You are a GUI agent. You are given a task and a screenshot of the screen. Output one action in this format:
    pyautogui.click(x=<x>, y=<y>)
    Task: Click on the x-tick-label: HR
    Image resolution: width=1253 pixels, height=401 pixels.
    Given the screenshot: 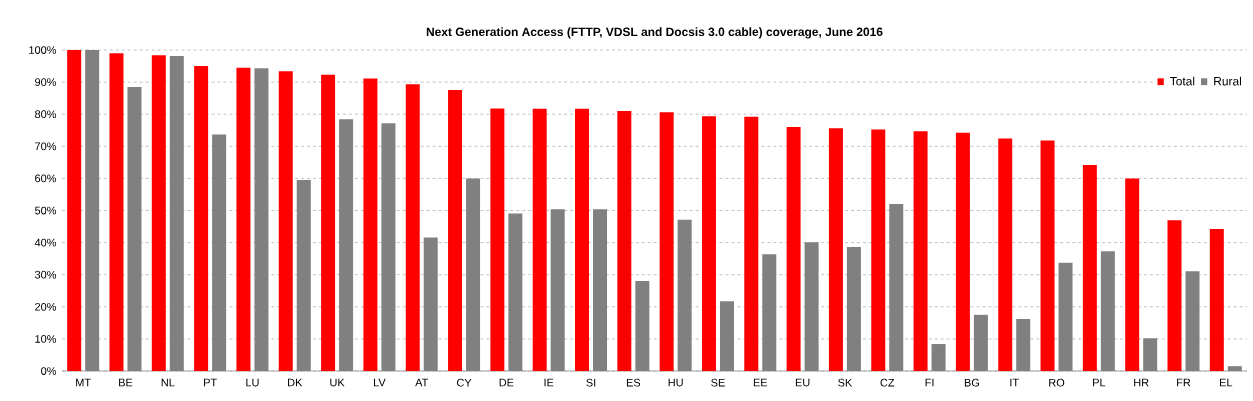 What is the action you would take?
    pyautogui.click(x=1141, y=382)
    